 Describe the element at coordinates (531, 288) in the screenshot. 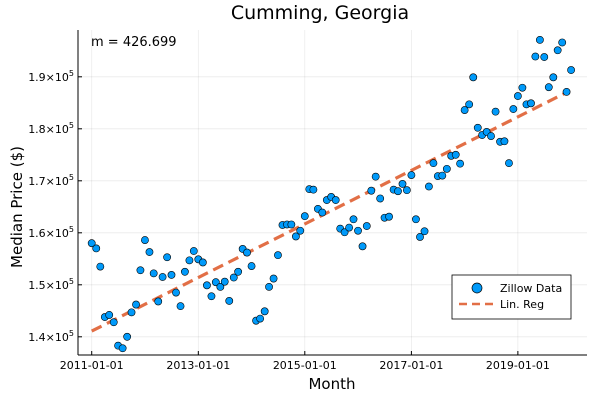

I see `legend-label-zillow: Zillow Data` at that location.